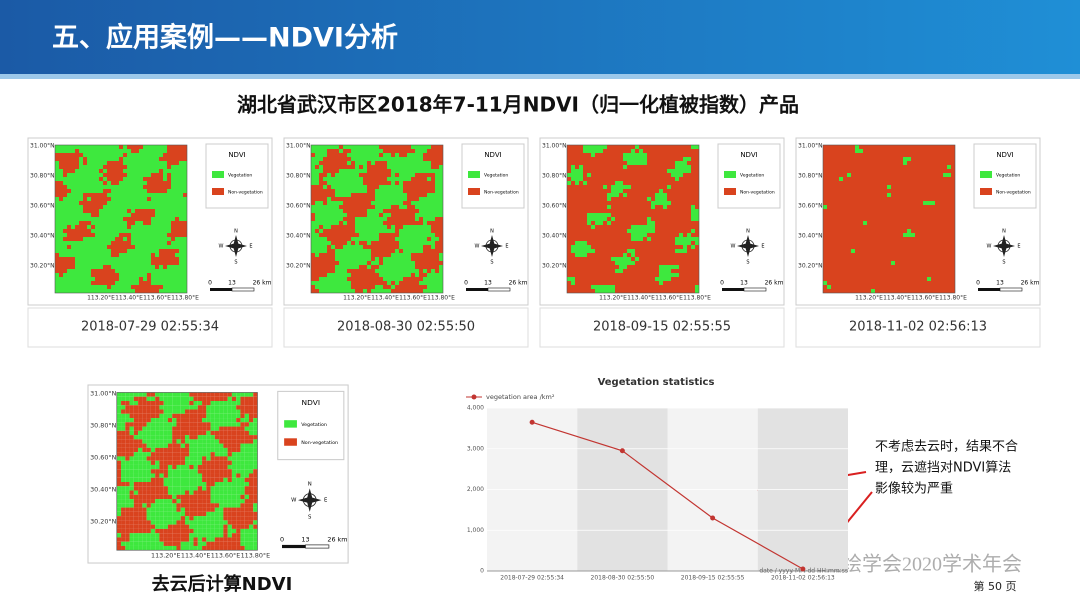 This screenshot has width=1080, height=611. What do you see at coordinates (185, 298) in the screenshot?
I see `lon-label: 113.80°E` at bounding box center [185, 298].